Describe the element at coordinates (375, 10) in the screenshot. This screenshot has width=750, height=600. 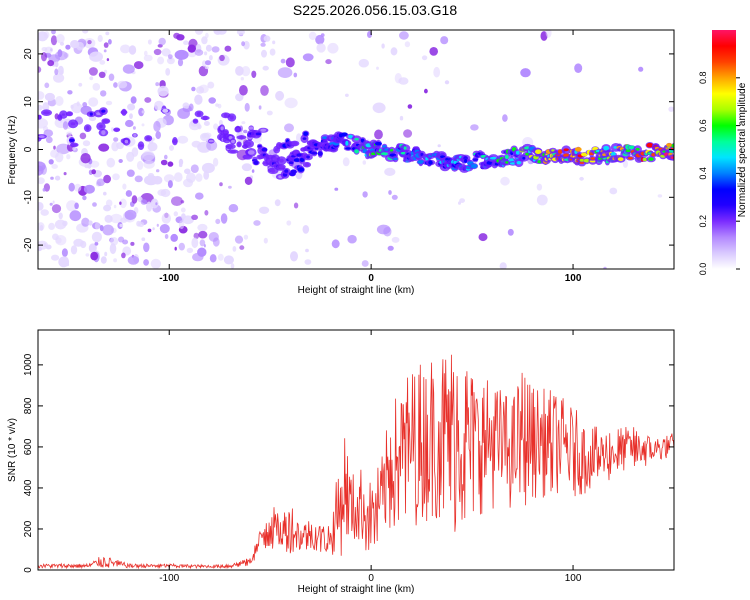
I see `chart-title: S225.2026.056.15.03.G18` at that location.